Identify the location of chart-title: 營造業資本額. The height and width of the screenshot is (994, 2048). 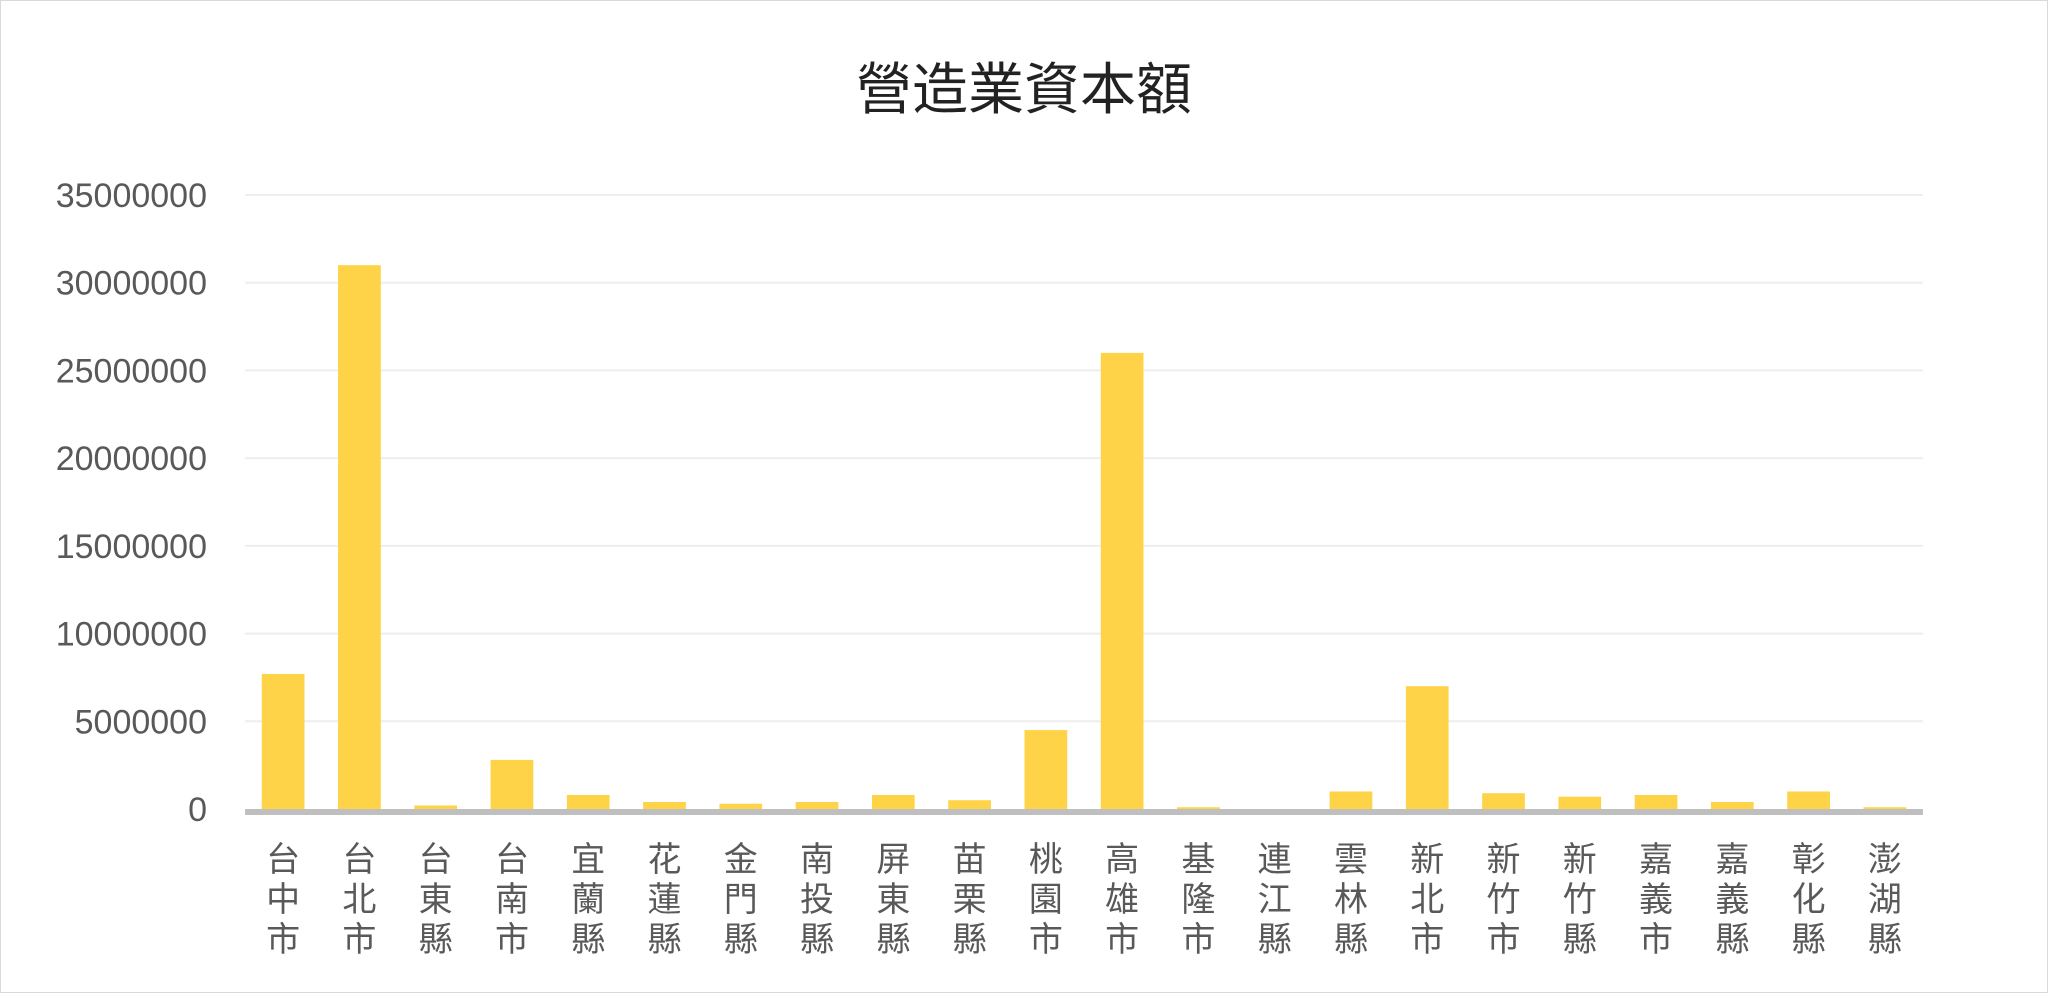
(1024, 90).